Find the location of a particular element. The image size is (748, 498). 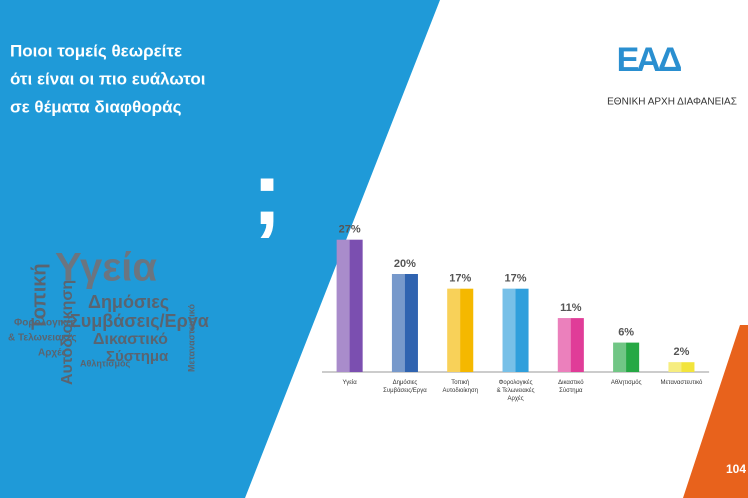

value-label: 27% is located at coordinates (350, 230).